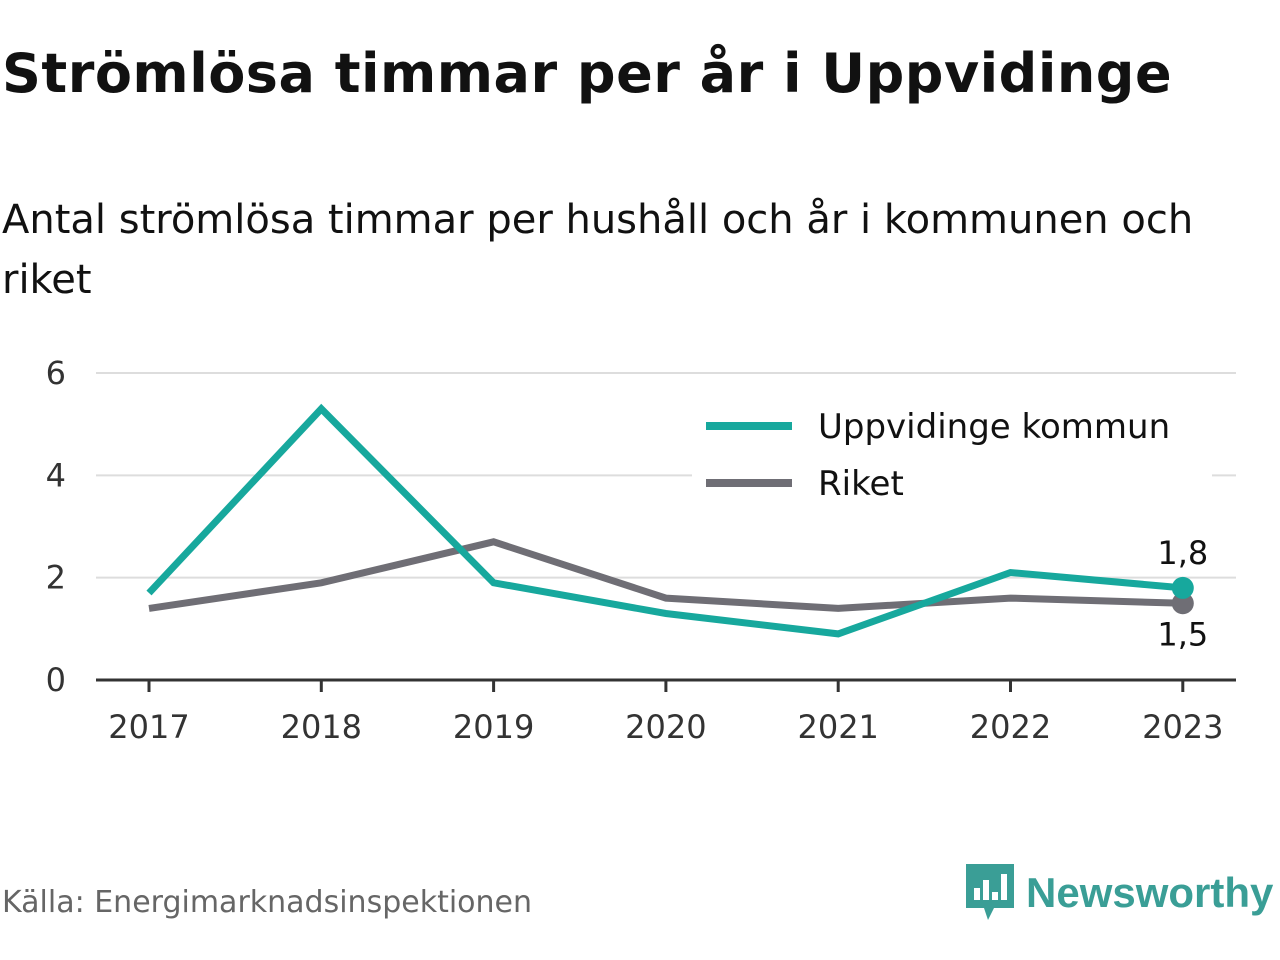  Describe the element at coordinates (56, 578) in the screenshot. I see `y-tick-label: 2` at that location.